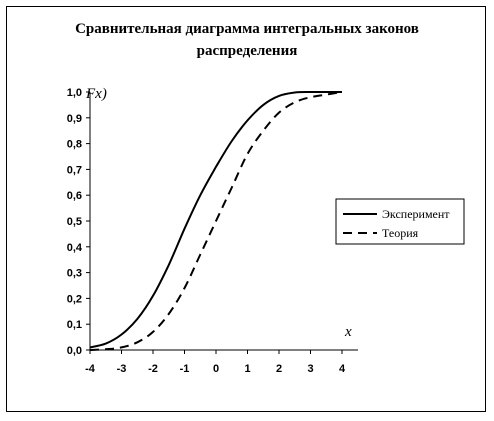  Describe the element at coordinates (74, 93) in the screenshot. I see `y-tick-label: 1,0` at that location.